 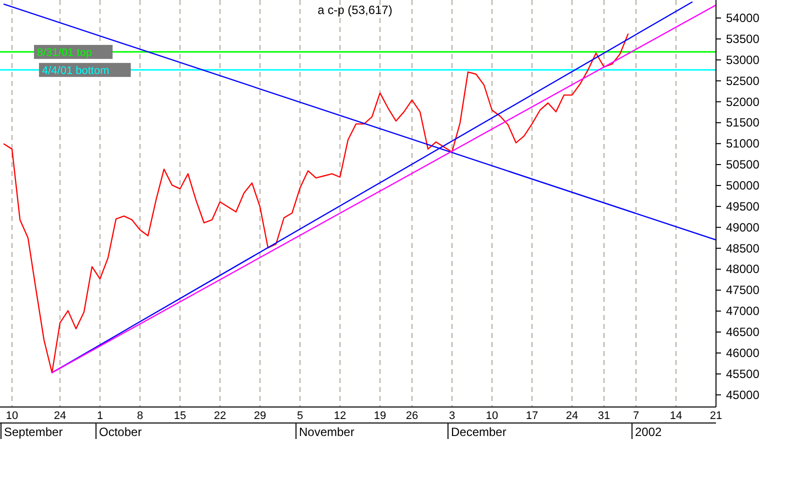 I want to click on x-tick-label: 3, so click(x=452, y=416).